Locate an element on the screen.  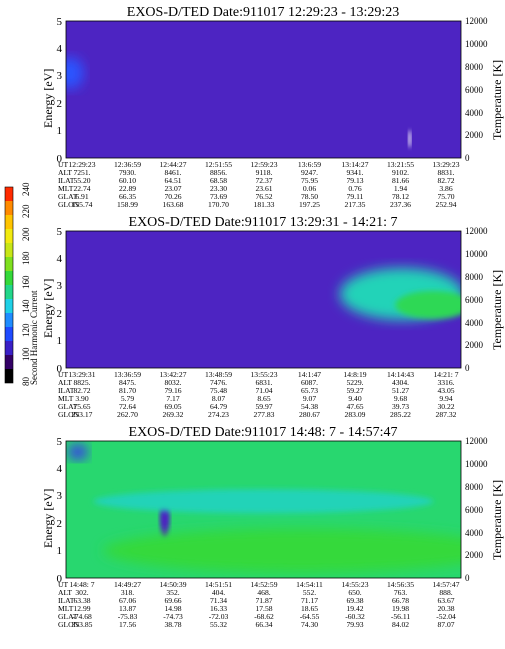
panel-1-ticks-left: 0 1 2 3 4 5 is located at coordinates (60, 300).